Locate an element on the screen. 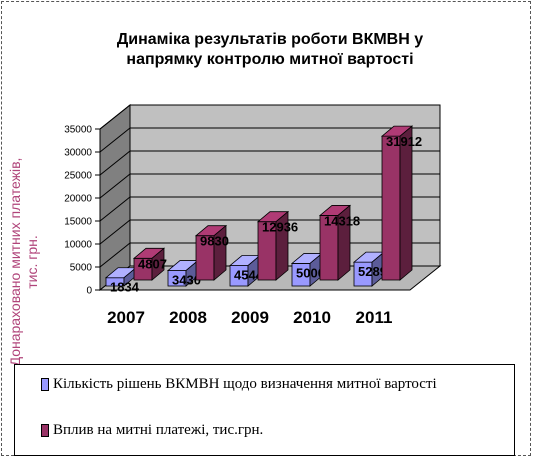 Image resolution: width=534 pixels, height=459 pixels. data-label-payments-2010: 14318 is located at coordinates (342, 220).